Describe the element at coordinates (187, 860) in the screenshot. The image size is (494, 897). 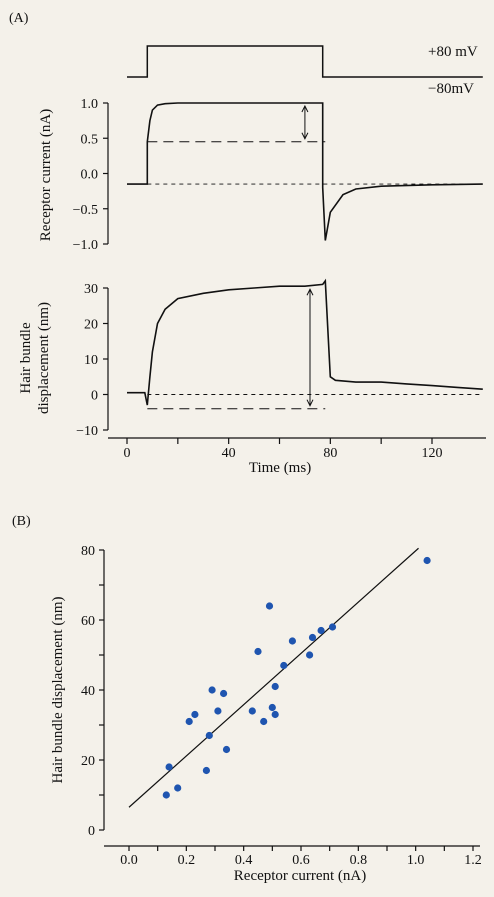
I see `scatter-x-tick-label: 0.2` at that location.